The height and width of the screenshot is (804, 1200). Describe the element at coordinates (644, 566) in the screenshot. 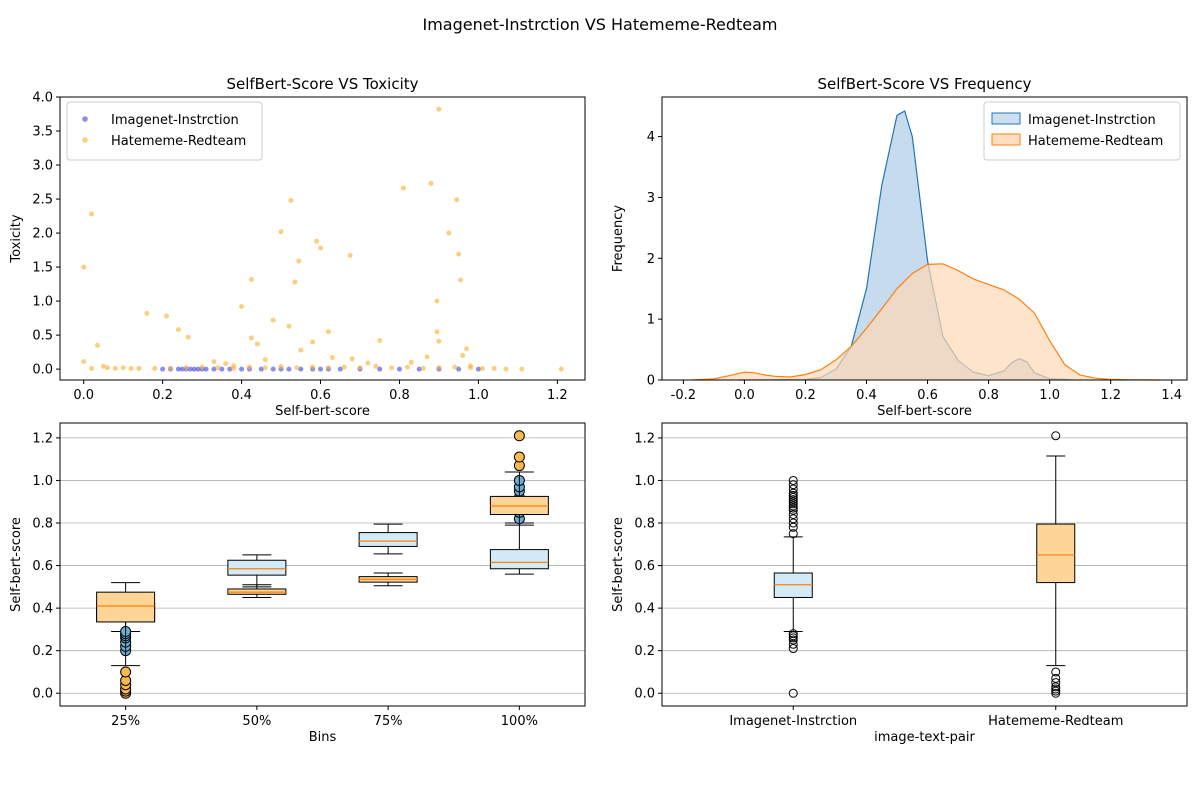

I see `pairs-ytick-label: 0.6` at that location.